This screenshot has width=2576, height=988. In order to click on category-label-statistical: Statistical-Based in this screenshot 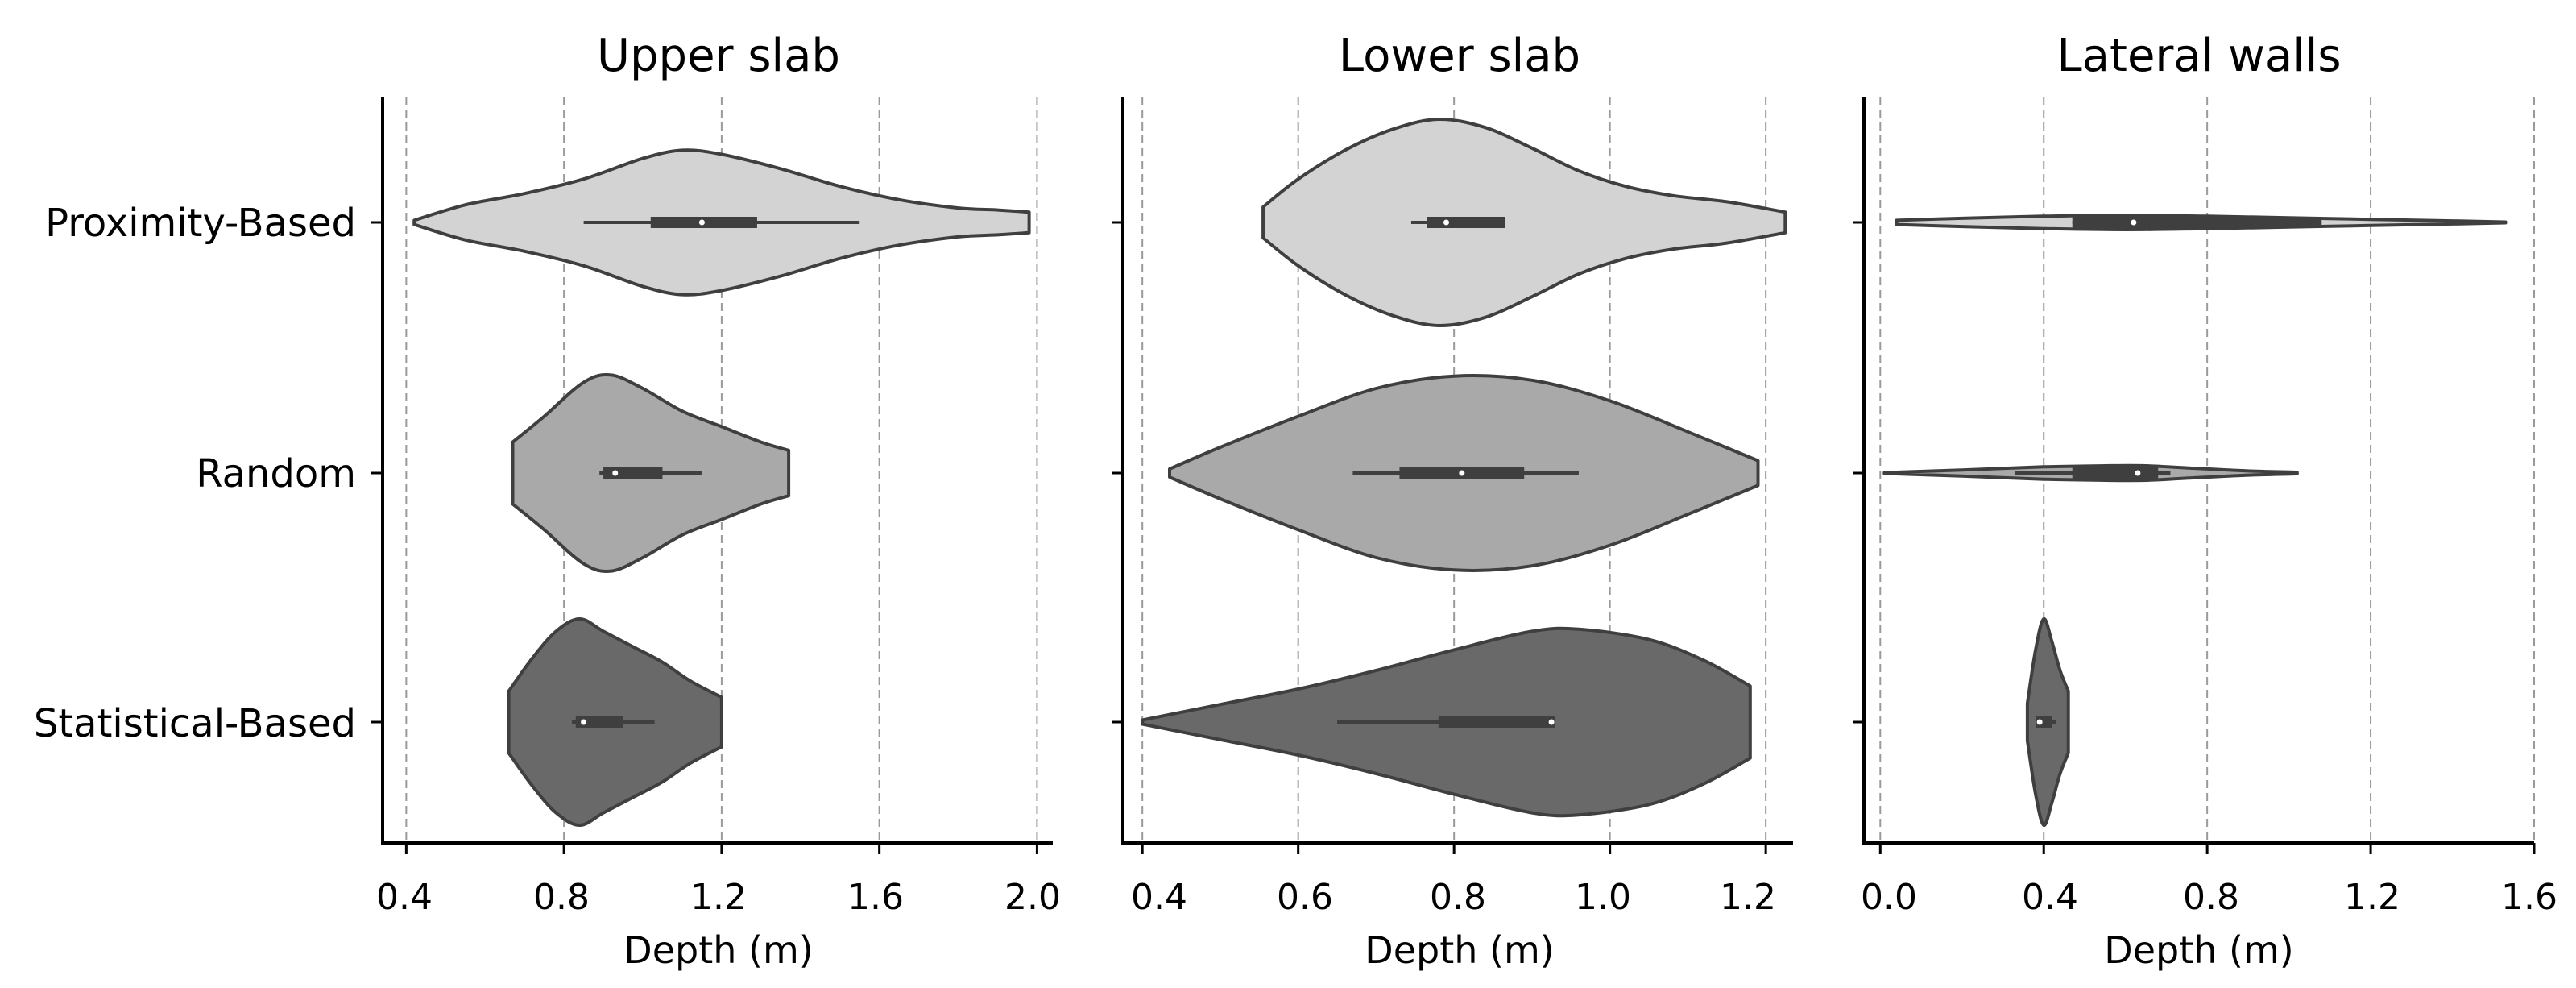, I will do `click(195, 723)`.